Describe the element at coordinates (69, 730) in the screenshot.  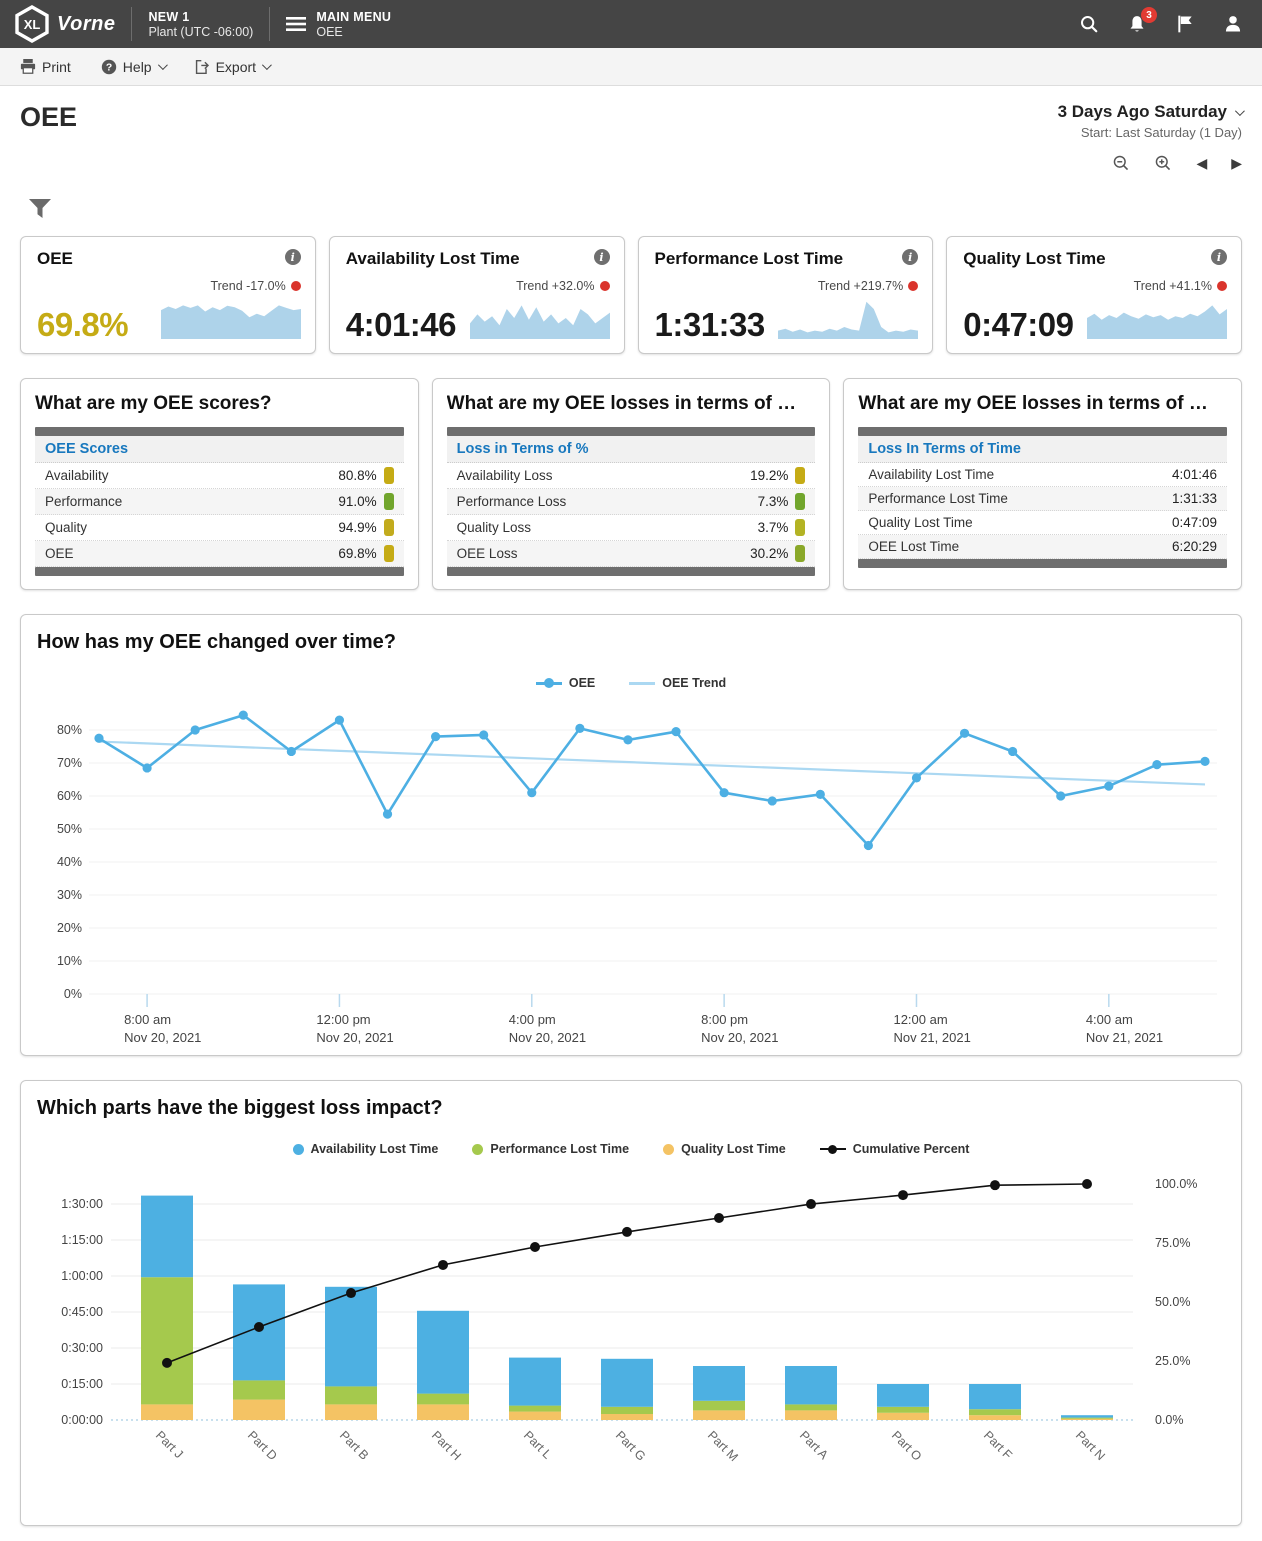
I see `svg-text: 80%` at that location.